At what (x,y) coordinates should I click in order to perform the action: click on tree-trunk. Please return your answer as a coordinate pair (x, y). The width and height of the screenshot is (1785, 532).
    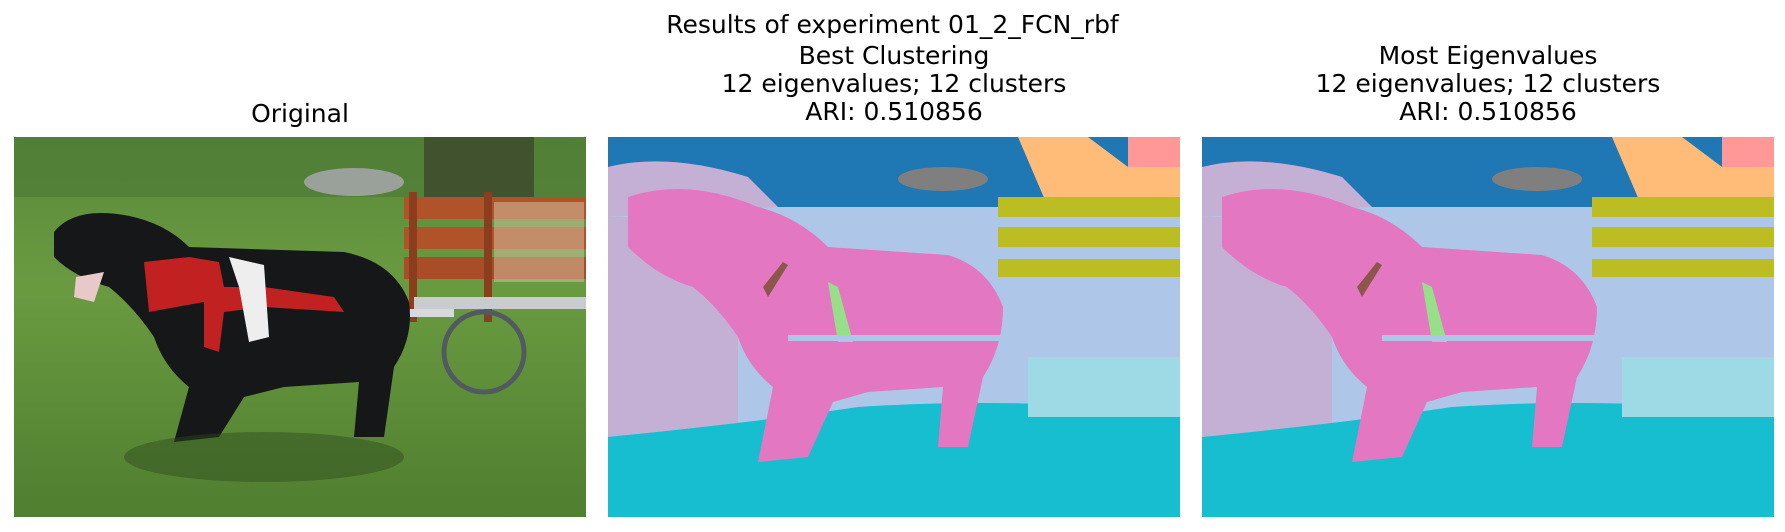
    Looking at the image, I should click on (479, 167).